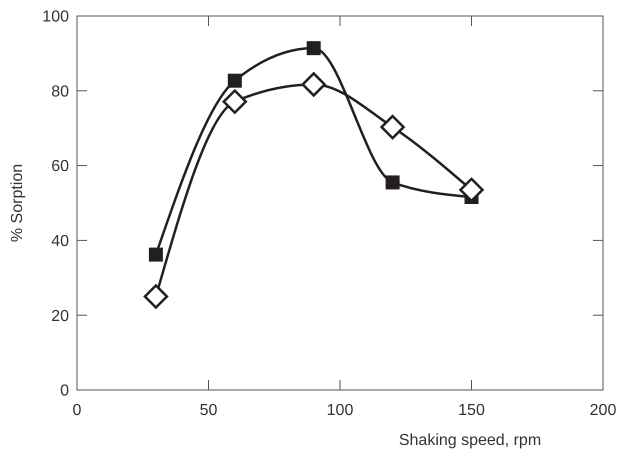  I want to click on y-tick-label: 20, so click(60, 316).